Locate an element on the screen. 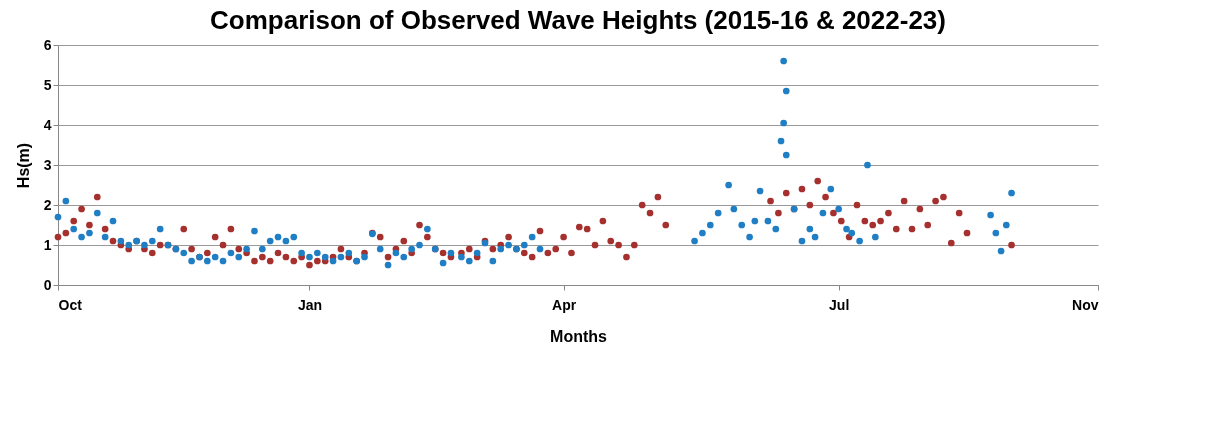  y-tick-label: 3 is located at coordinates (47, 164).